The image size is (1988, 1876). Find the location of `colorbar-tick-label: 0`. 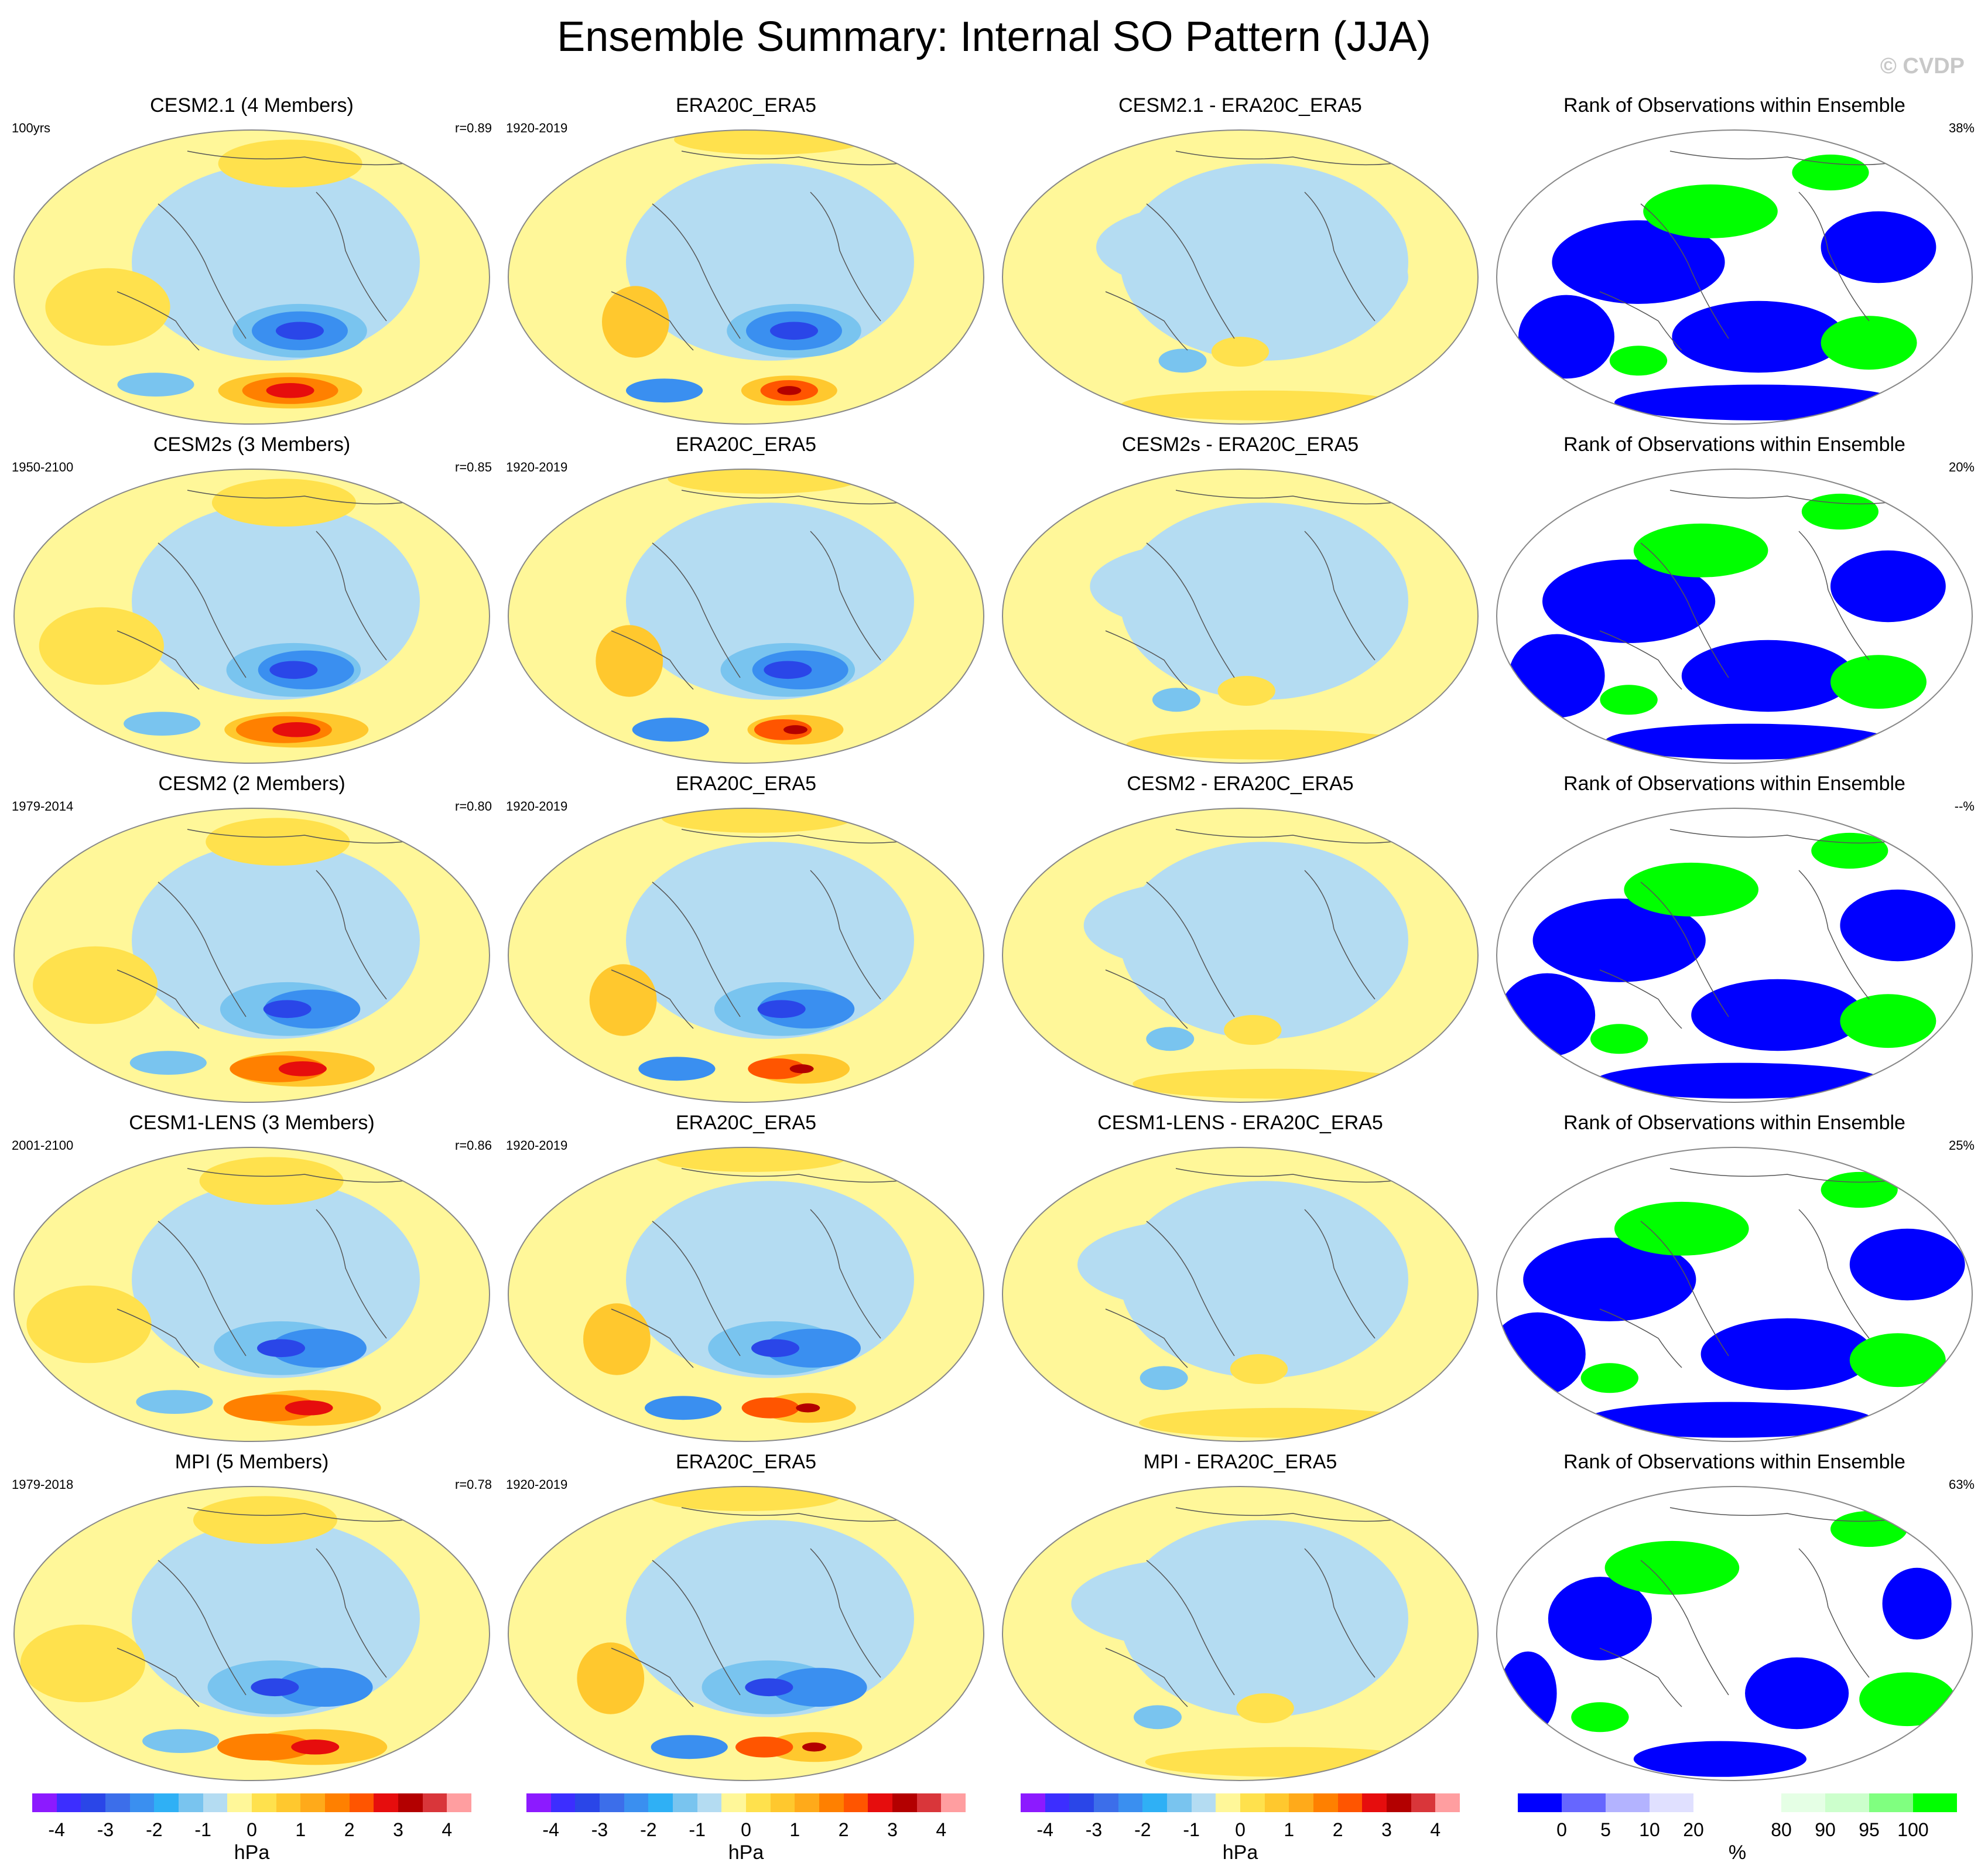

colorbar-tick-label: 0 is located at coordinates (252, 1829).